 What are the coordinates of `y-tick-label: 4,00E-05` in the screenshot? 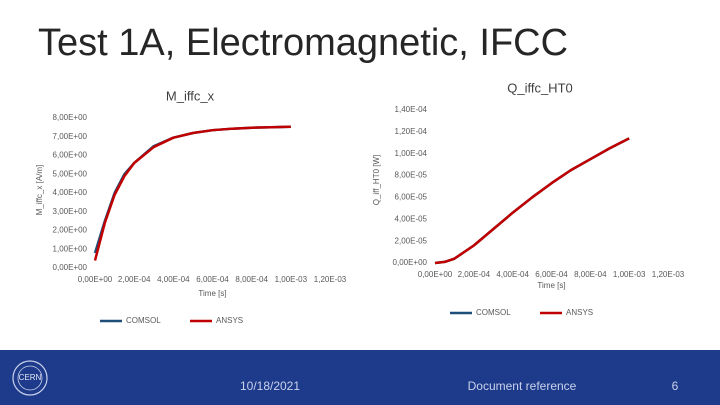 It's located at (411, 218).